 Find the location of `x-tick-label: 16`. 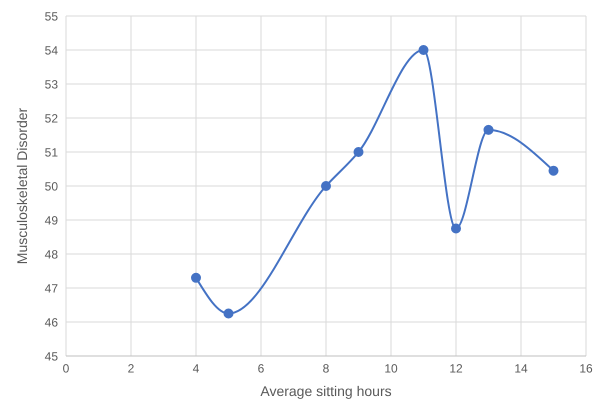

x-tick-label: 16 is located at coordinates (586, 369).